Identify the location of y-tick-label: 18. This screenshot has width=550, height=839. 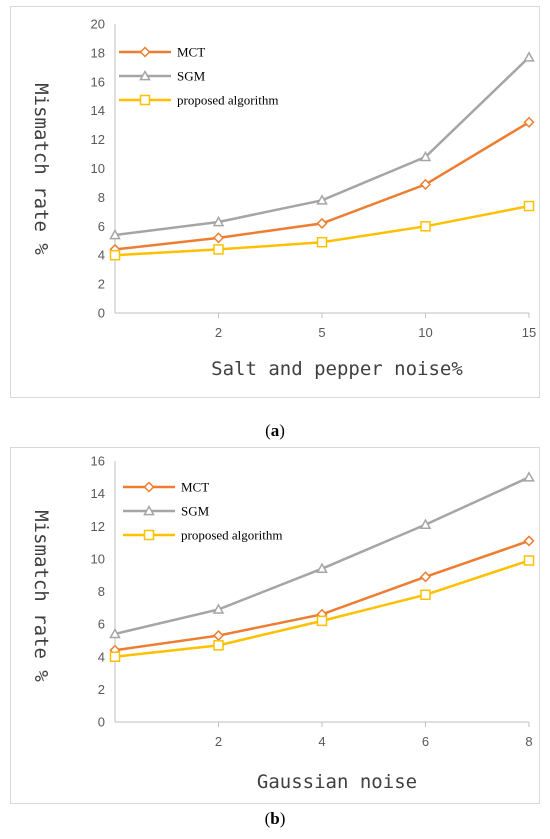
(98, 52).